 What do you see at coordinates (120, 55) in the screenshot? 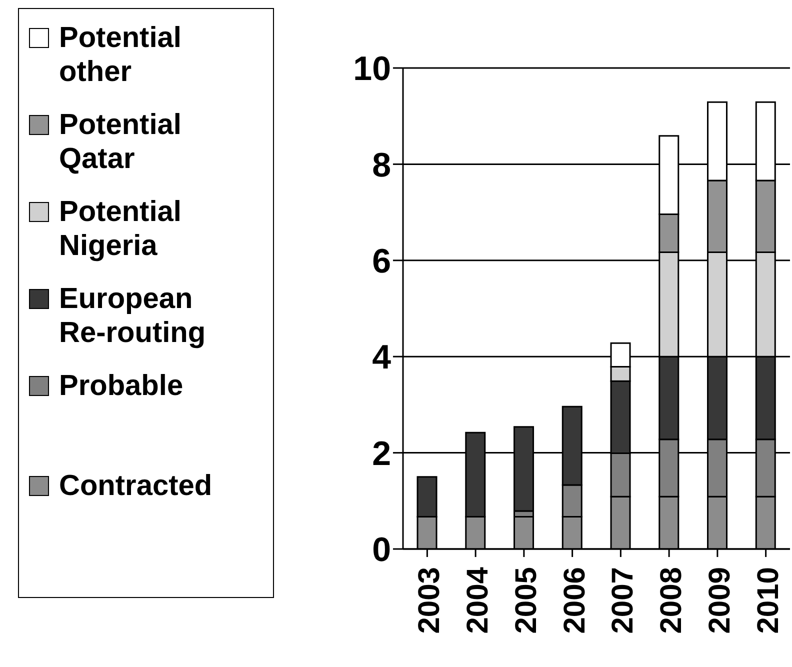
I see `legend-label: Potential other` at bounding box center [120, 55].